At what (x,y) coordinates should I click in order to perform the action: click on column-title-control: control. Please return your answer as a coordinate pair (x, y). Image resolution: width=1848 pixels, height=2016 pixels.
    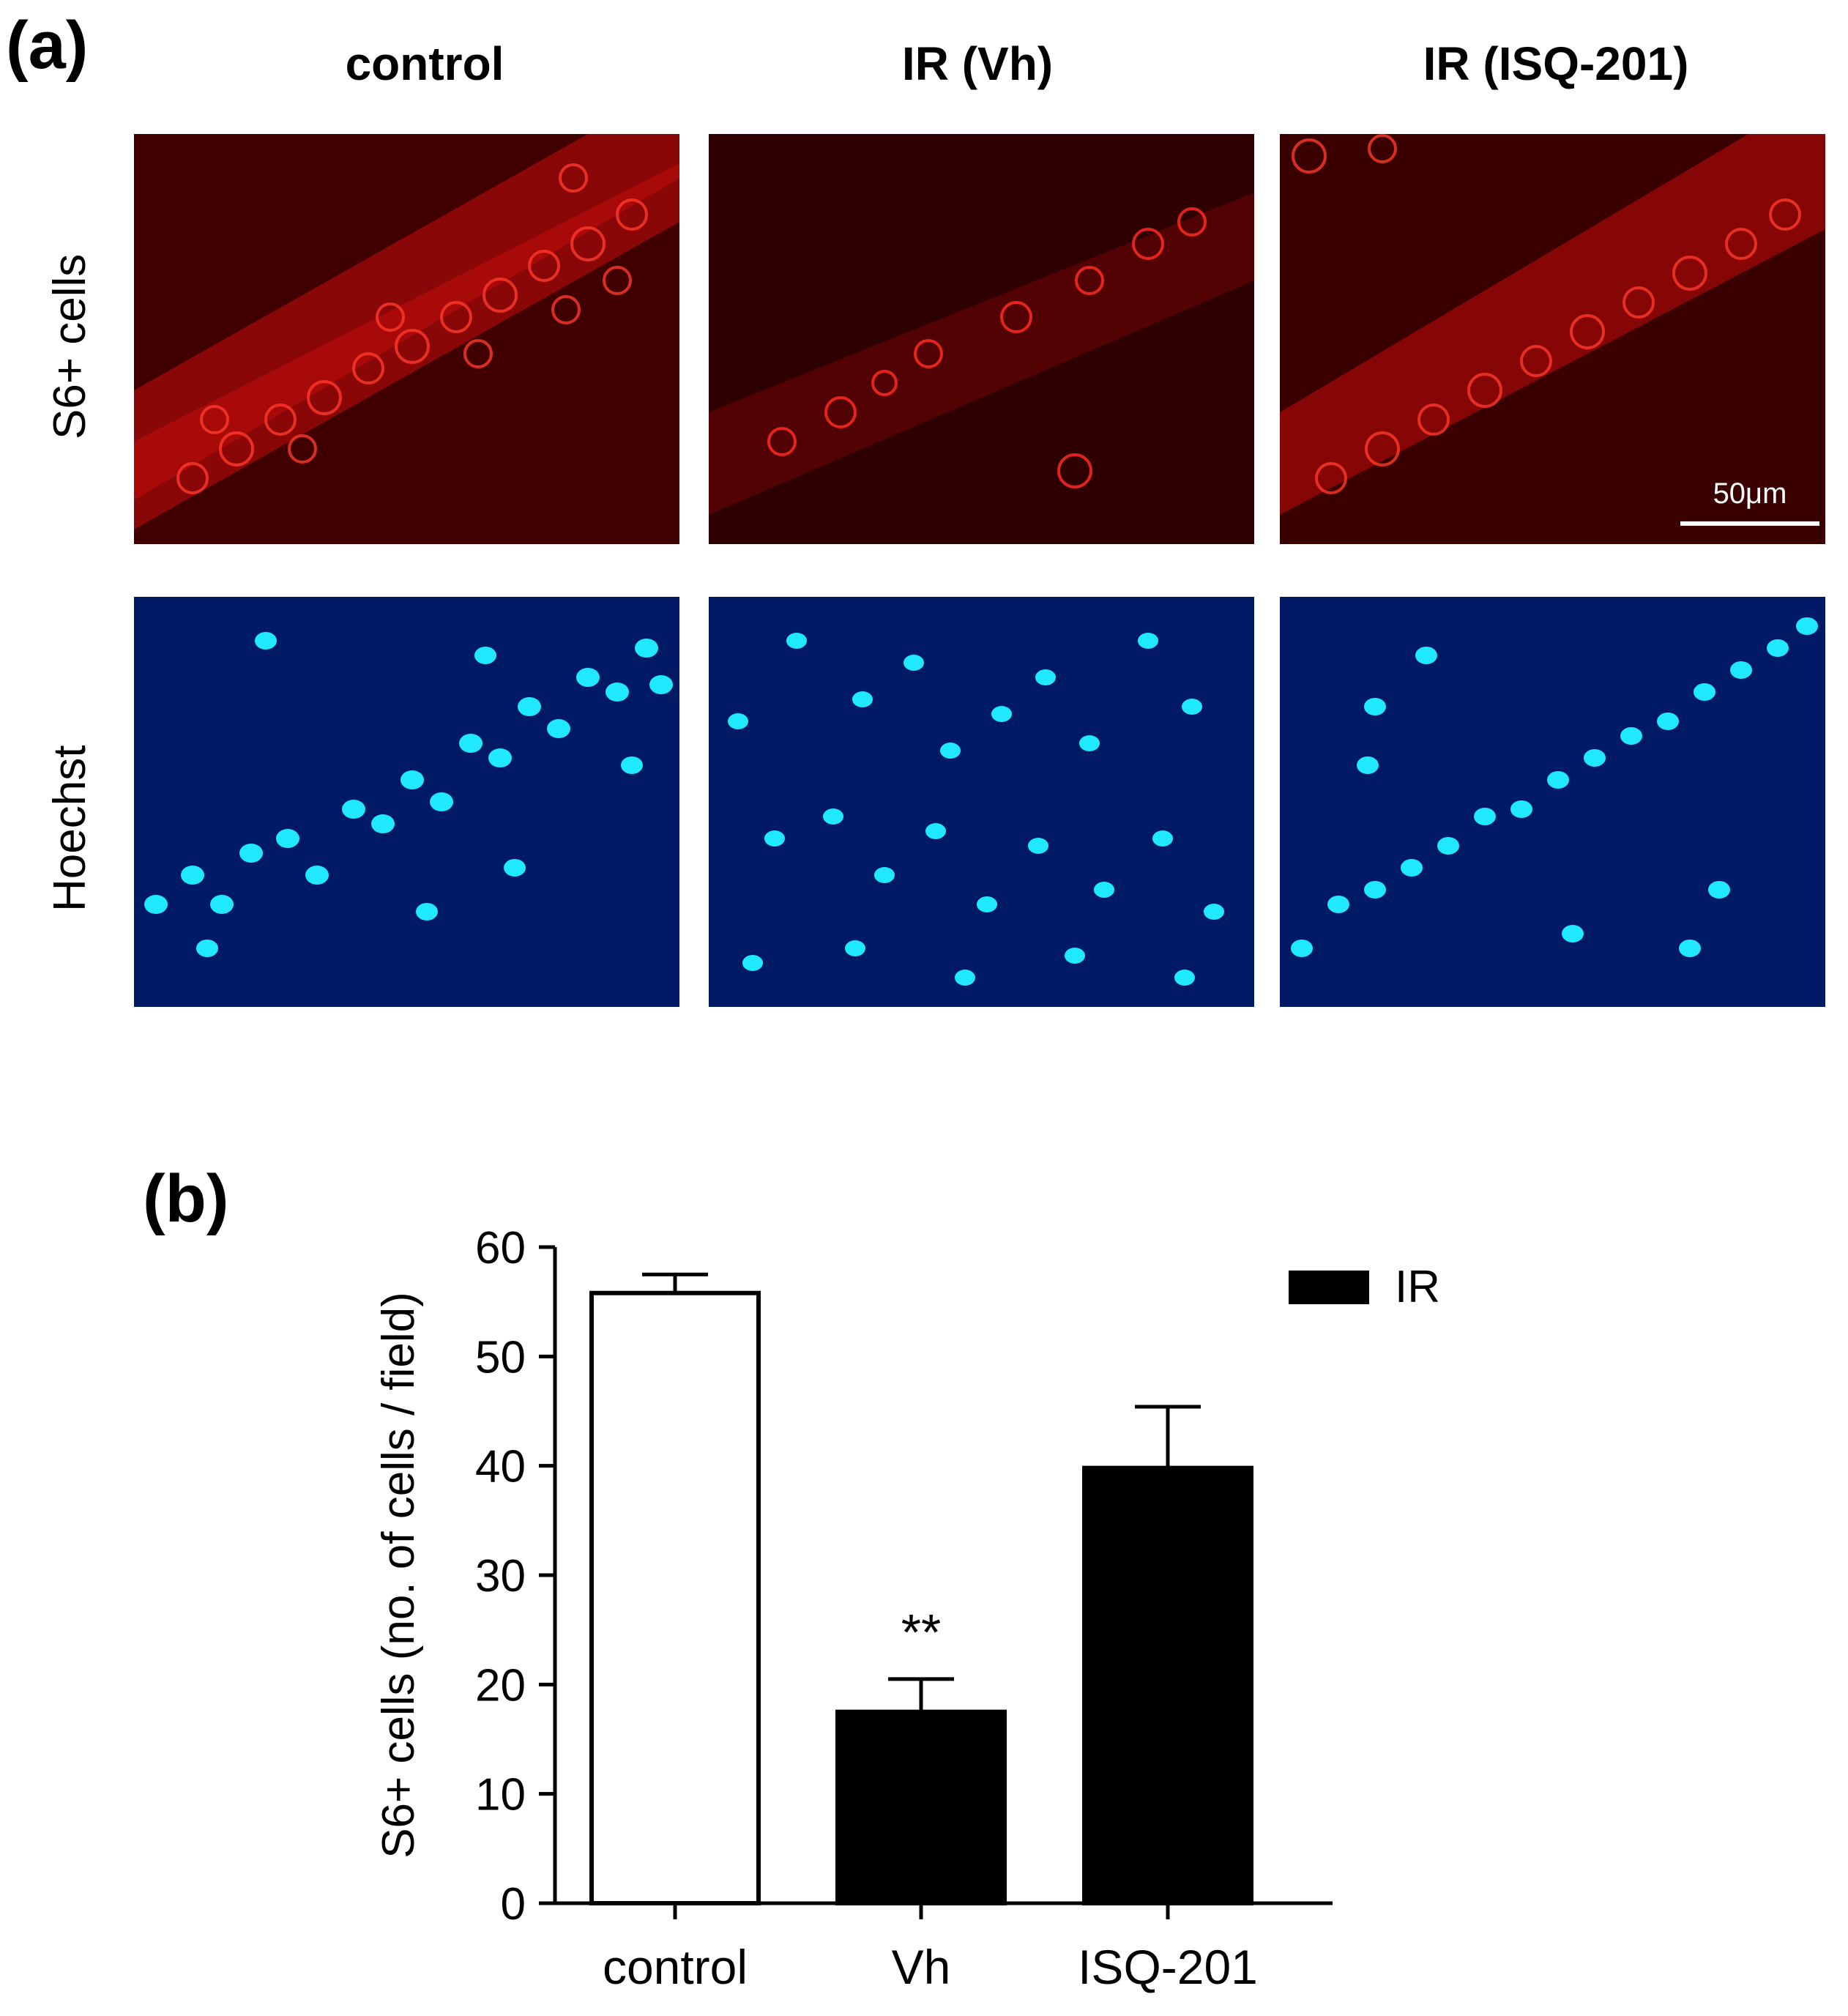
    Looking at the image, I should click on (424, 63).